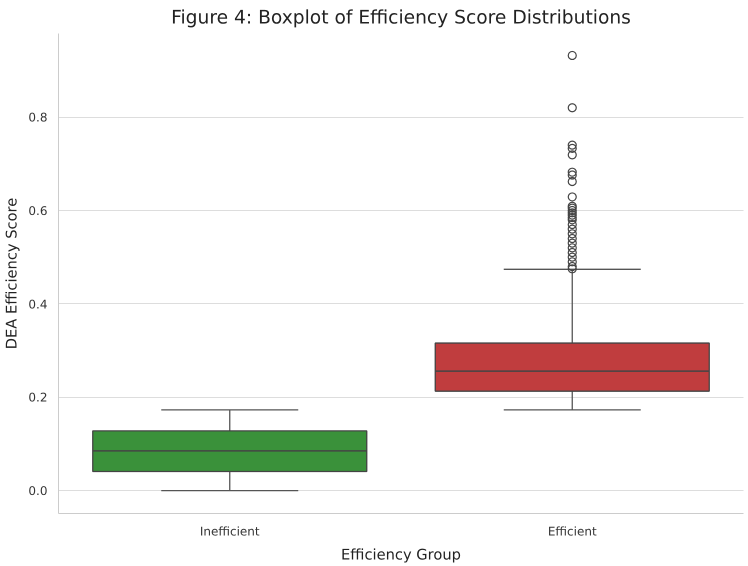 Image resolution: width=748 pixels, height=566 pixels. What do you see at coordinates (11, 274) in the screenshot?
I see `y-axis-title: DEA Efficiency Score` at bounding box center [11, 274].